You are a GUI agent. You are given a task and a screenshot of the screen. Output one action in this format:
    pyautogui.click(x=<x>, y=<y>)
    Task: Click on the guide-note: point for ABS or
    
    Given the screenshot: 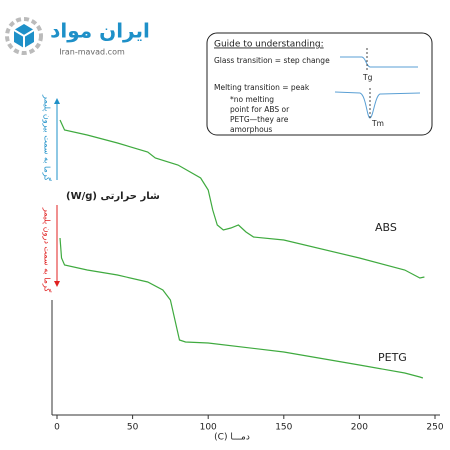 What is the action you would take?
    pyautogui.click(x=260, y=109)
    